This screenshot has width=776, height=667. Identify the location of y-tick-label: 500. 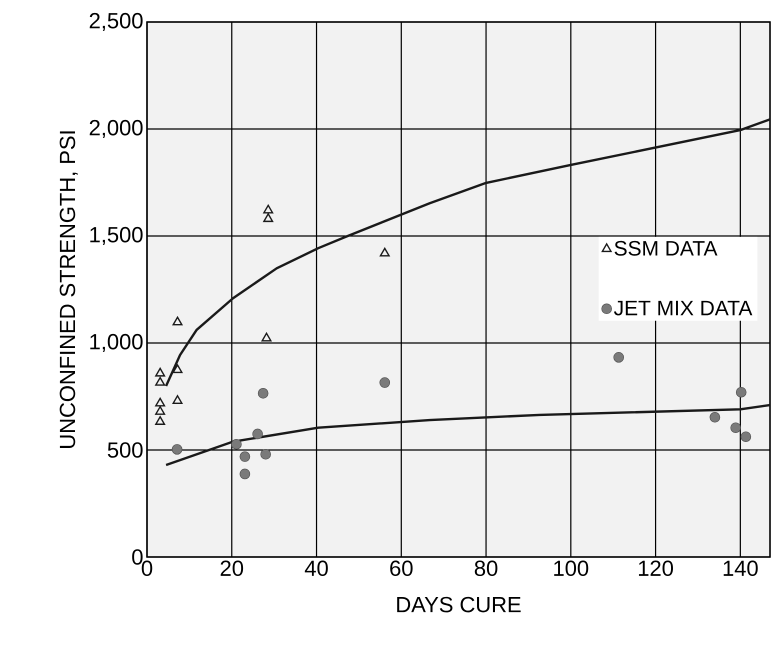
(125, 450).